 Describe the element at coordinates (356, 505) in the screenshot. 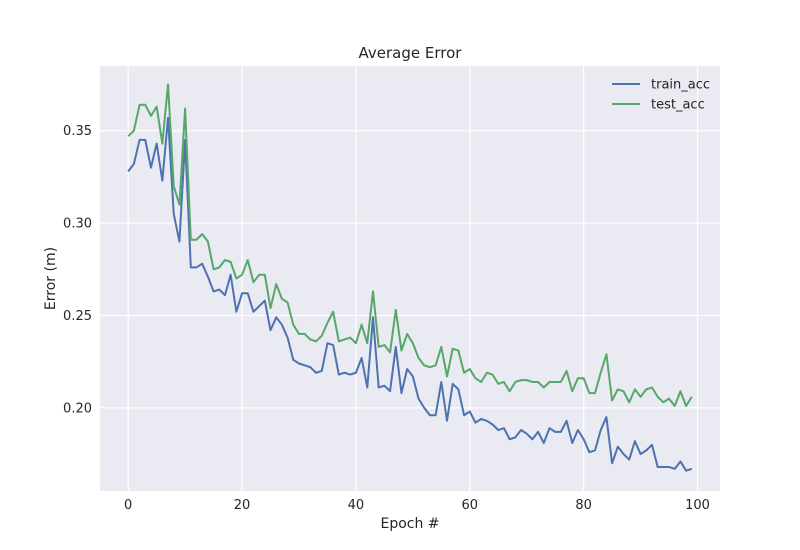

I see `x-tick-label: 40` at that location.